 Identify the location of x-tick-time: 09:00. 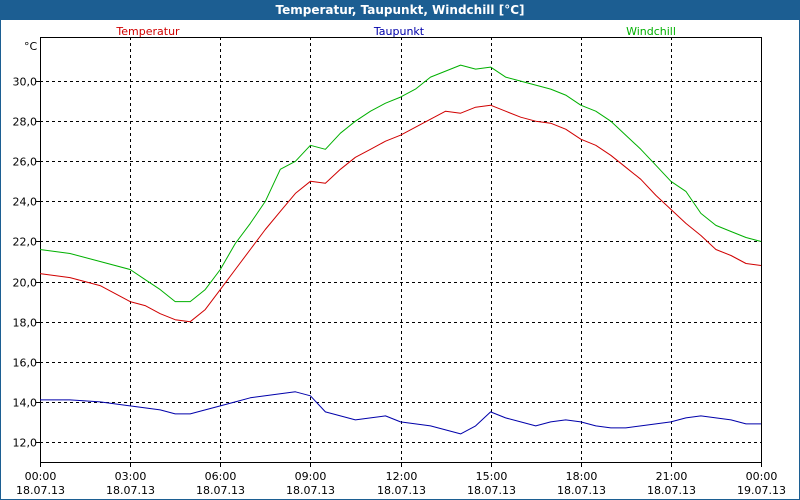
(311, 476).